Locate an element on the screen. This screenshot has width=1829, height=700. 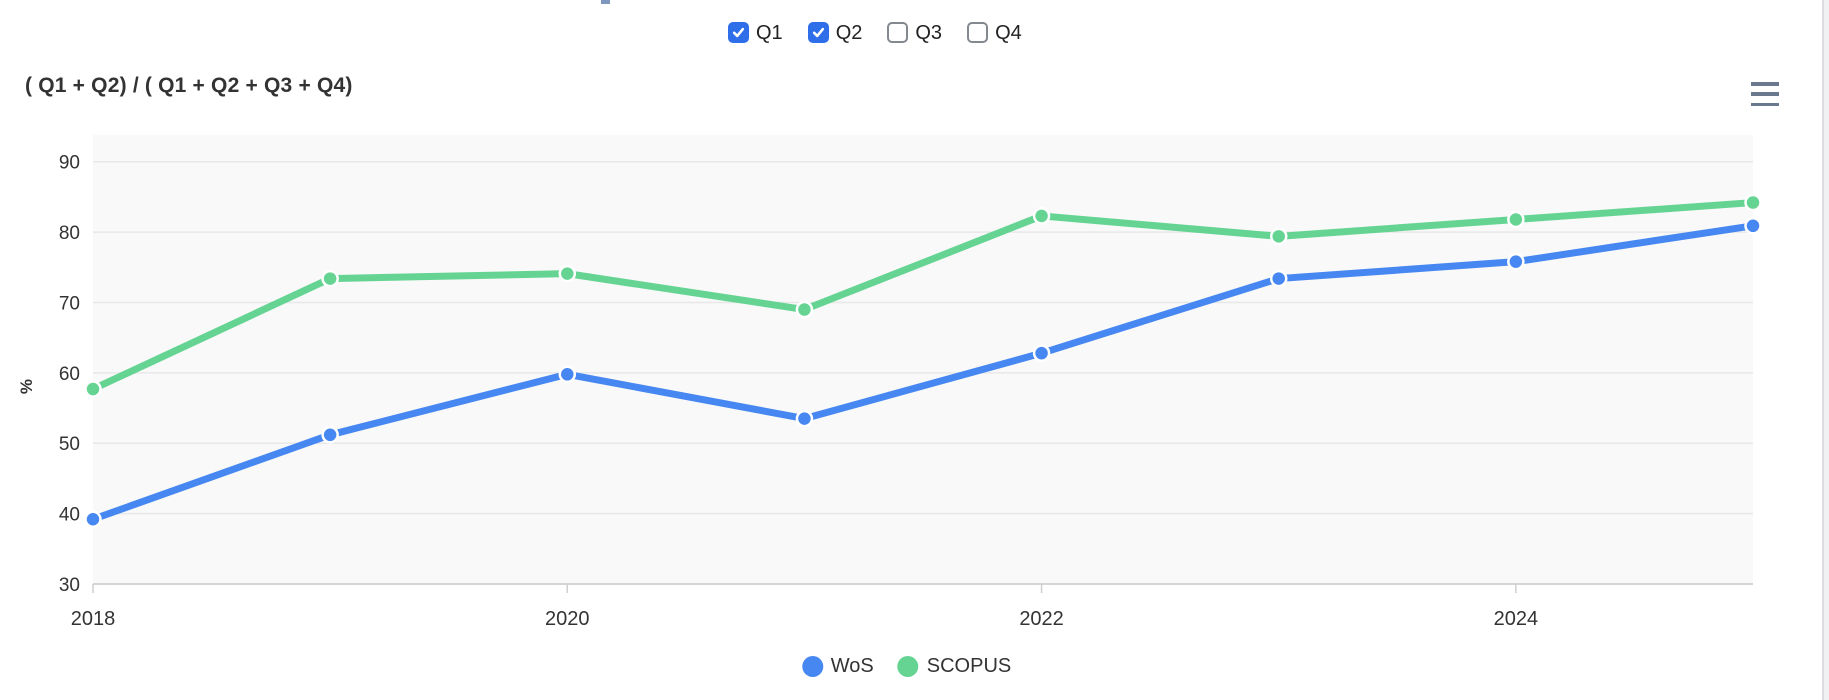
checkbox-q2: Q2 is located at coordinates (835, 32).